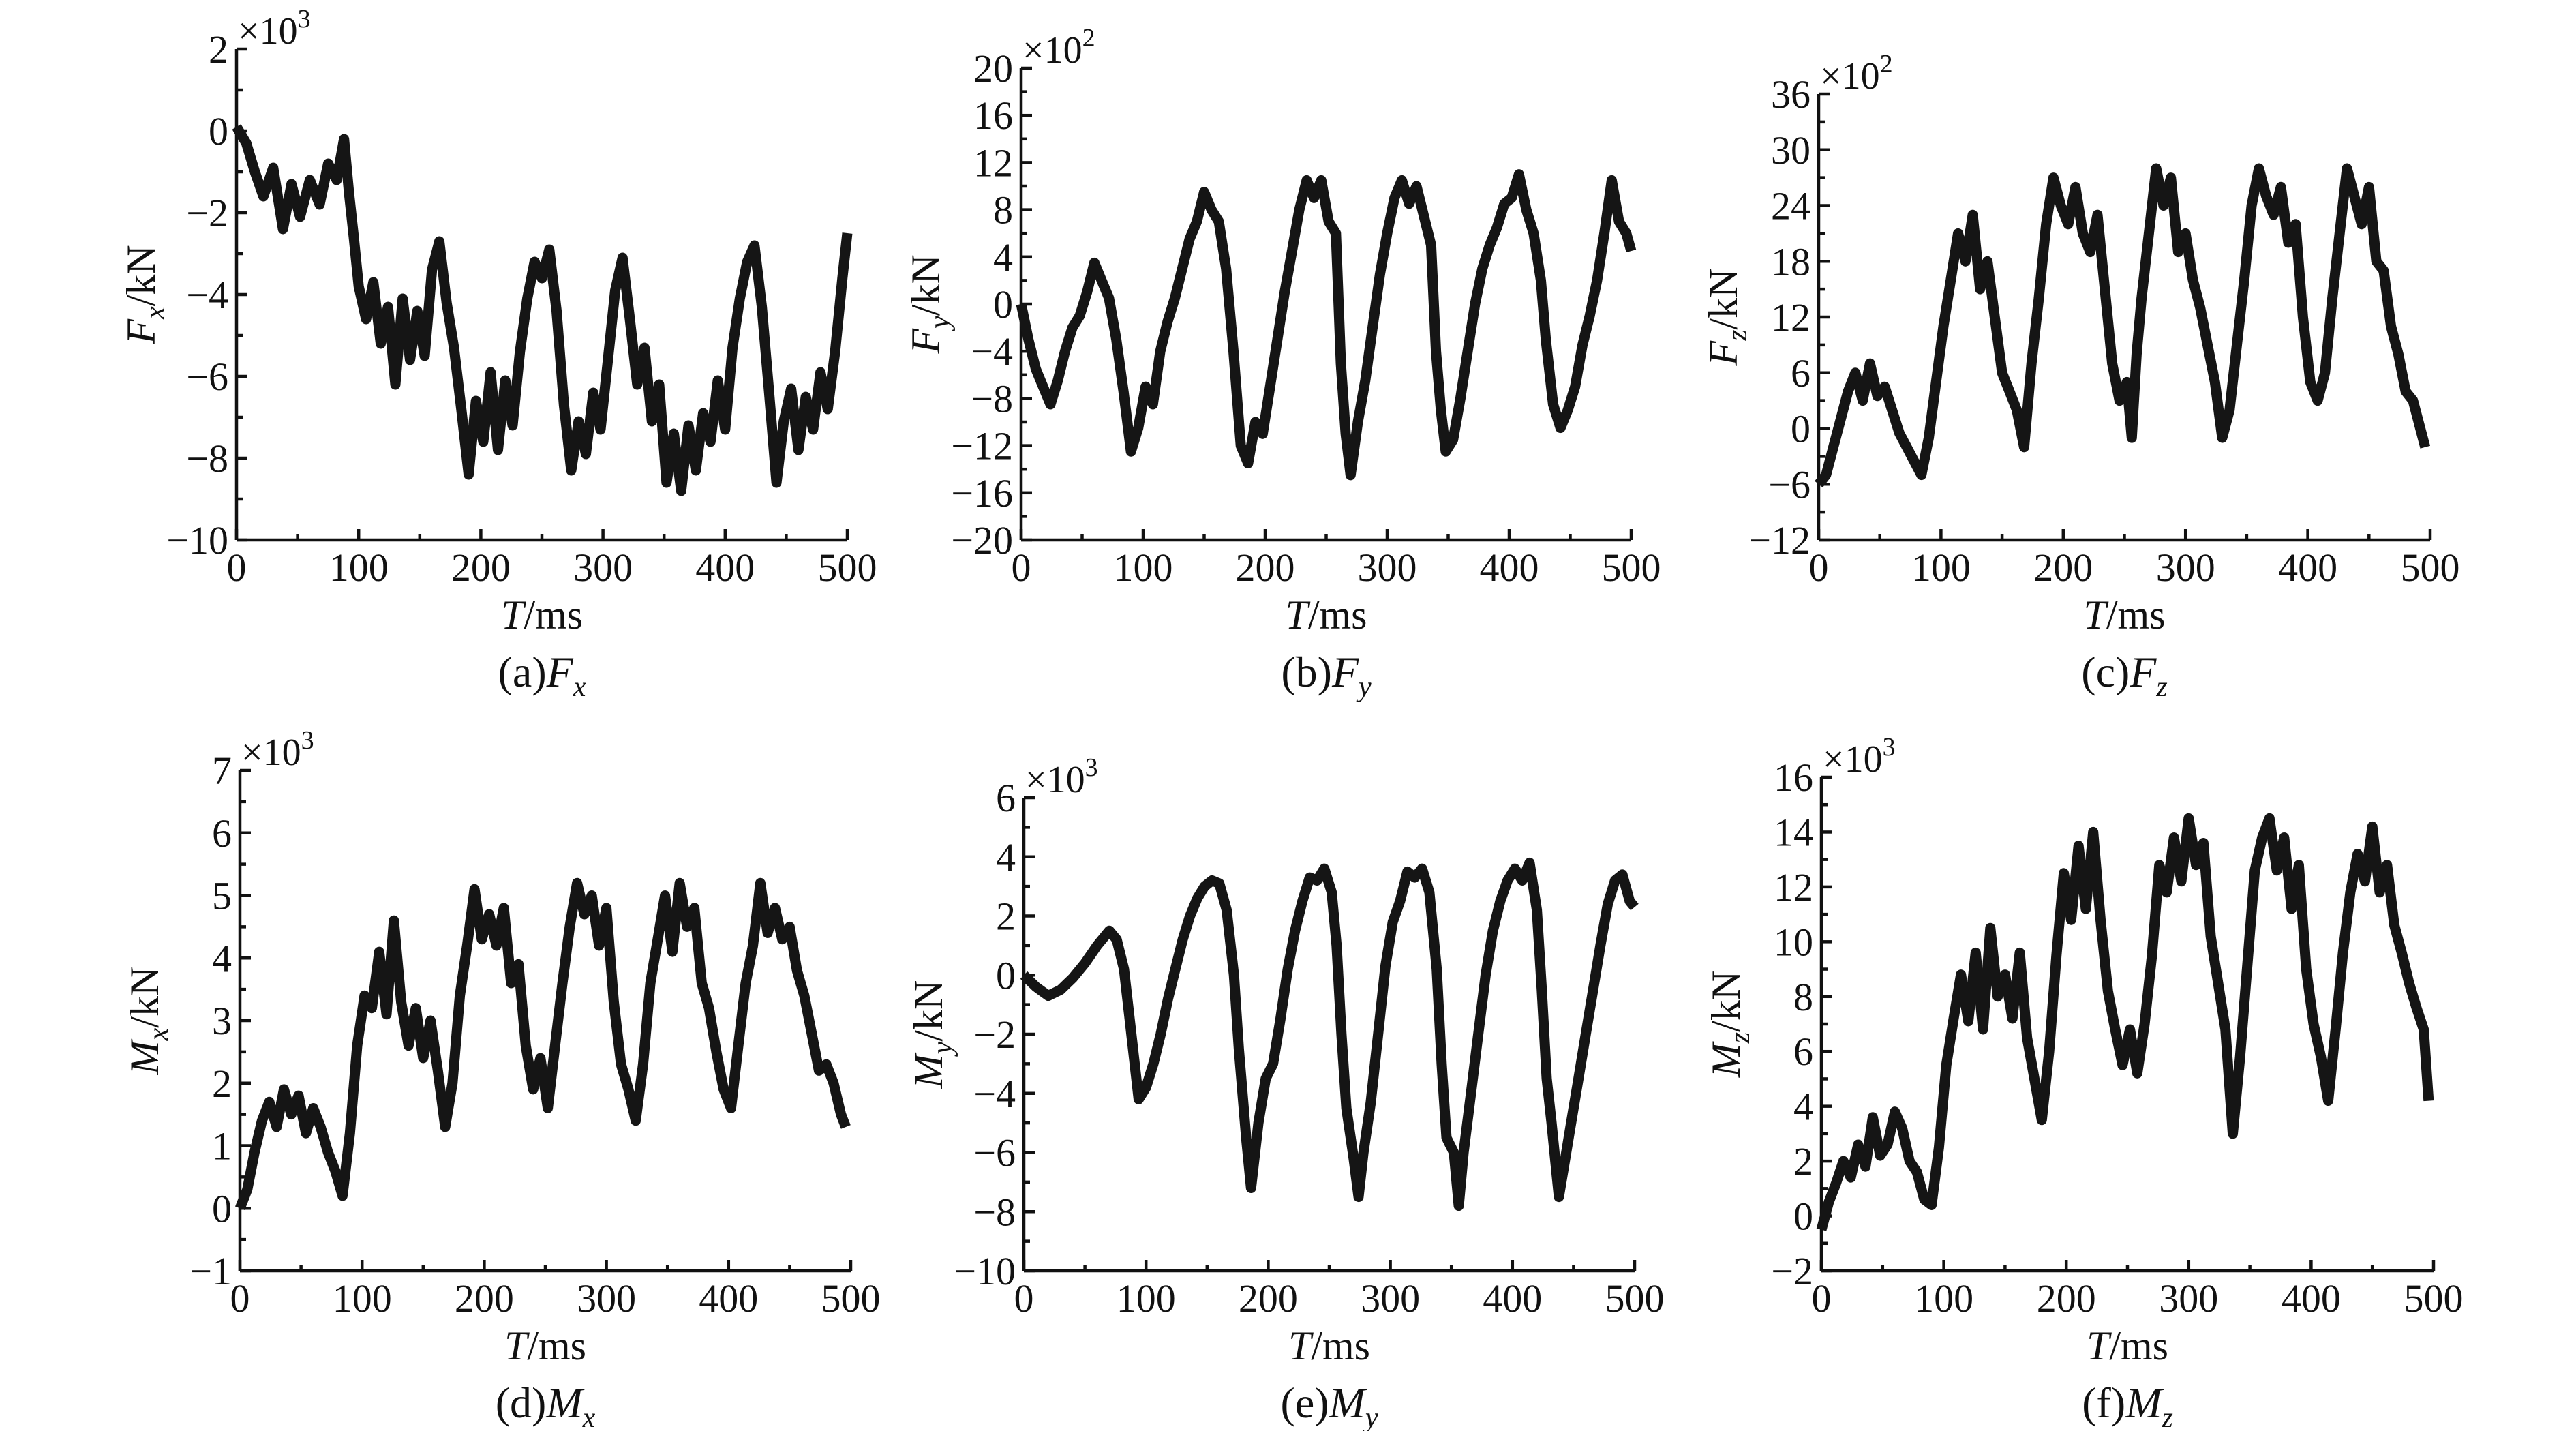 The height and width of the screenshot is (1431, 2576). What do you see at coordinates (159, 1034) in the screenshot?
I see `y-label-sub: x` at bounding box center [159, 1034].